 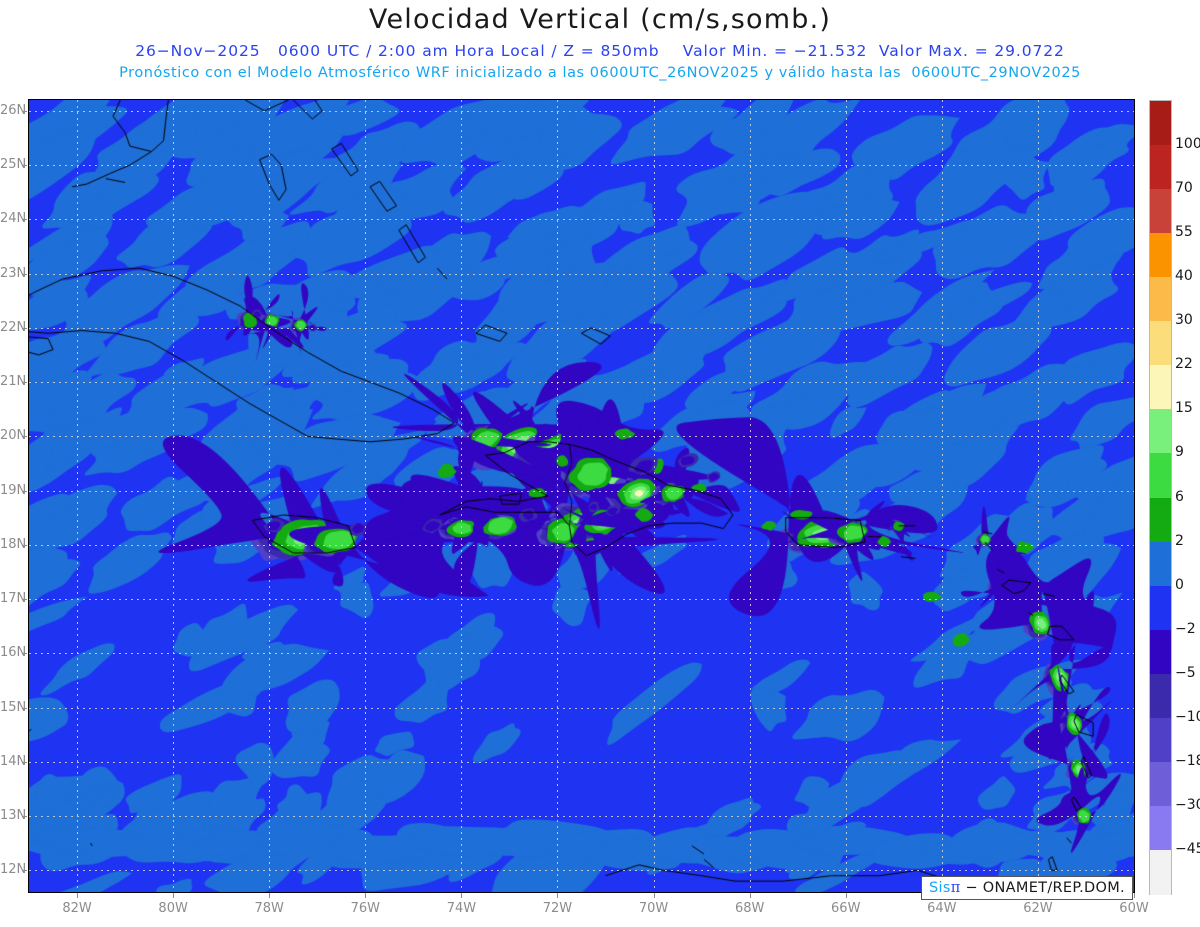 What do you see at coordinates (955, 888) in the screenshot?
I see `pi-icon: π` at bounding box center [955, 888].